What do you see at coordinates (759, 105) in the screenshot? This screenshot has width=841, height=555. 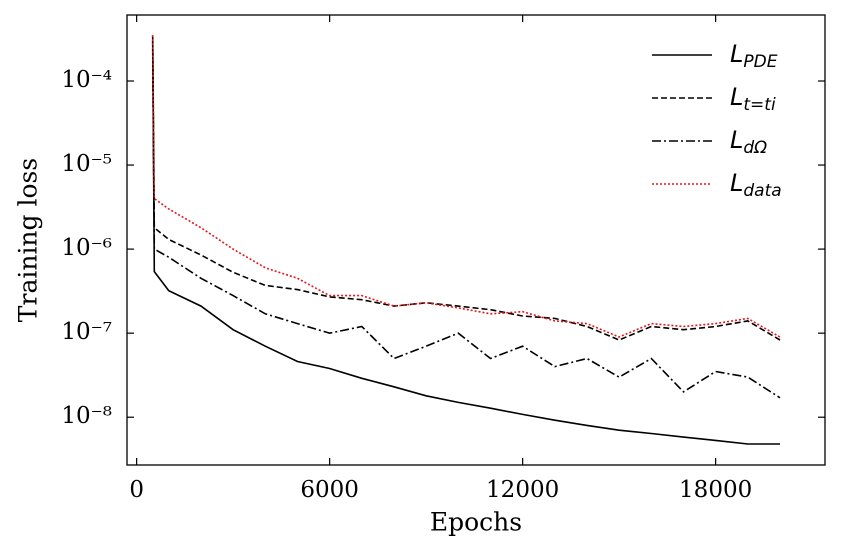 I see `legend-sub: t=ti` at bounding box center [759, 105].